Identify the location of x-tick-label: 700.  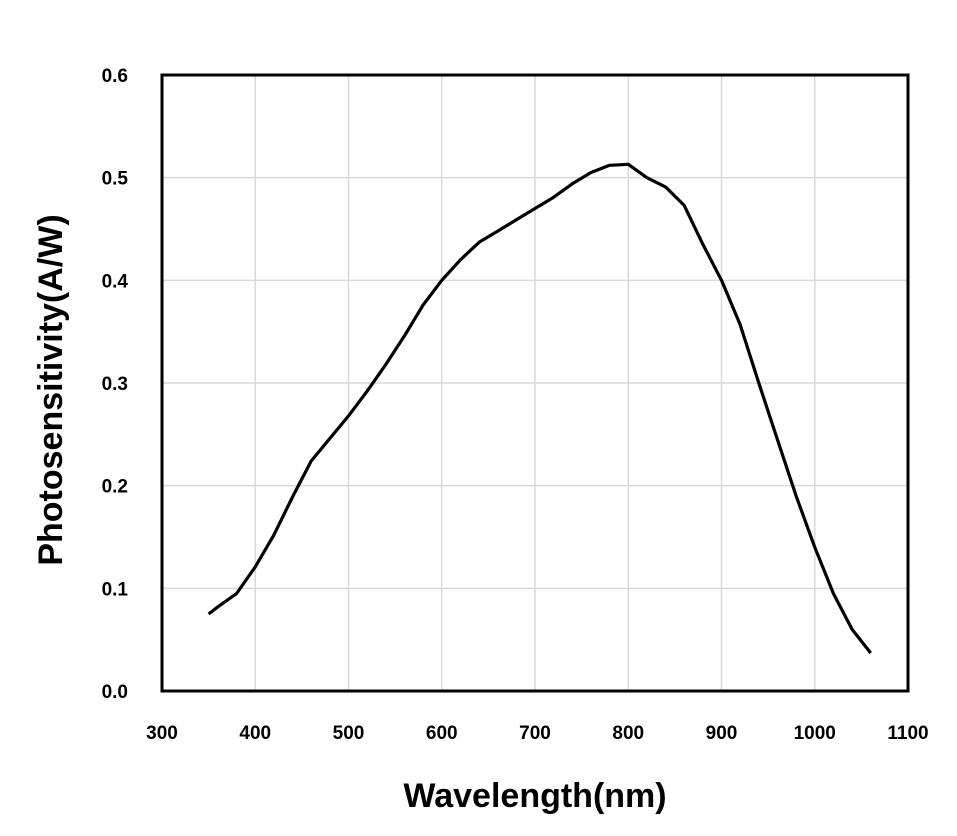
(535, 733).